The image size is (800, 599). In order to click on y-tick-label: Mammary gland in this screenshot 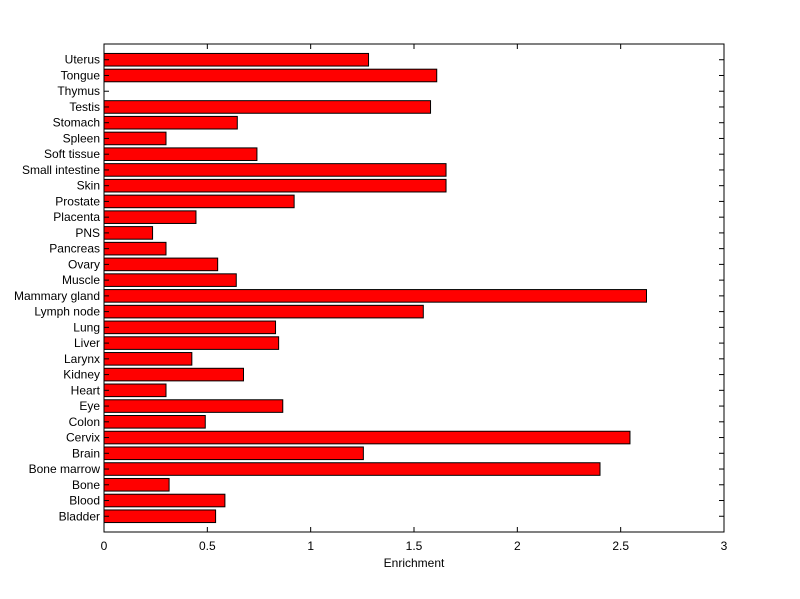, I will do `click(57, 296)`.